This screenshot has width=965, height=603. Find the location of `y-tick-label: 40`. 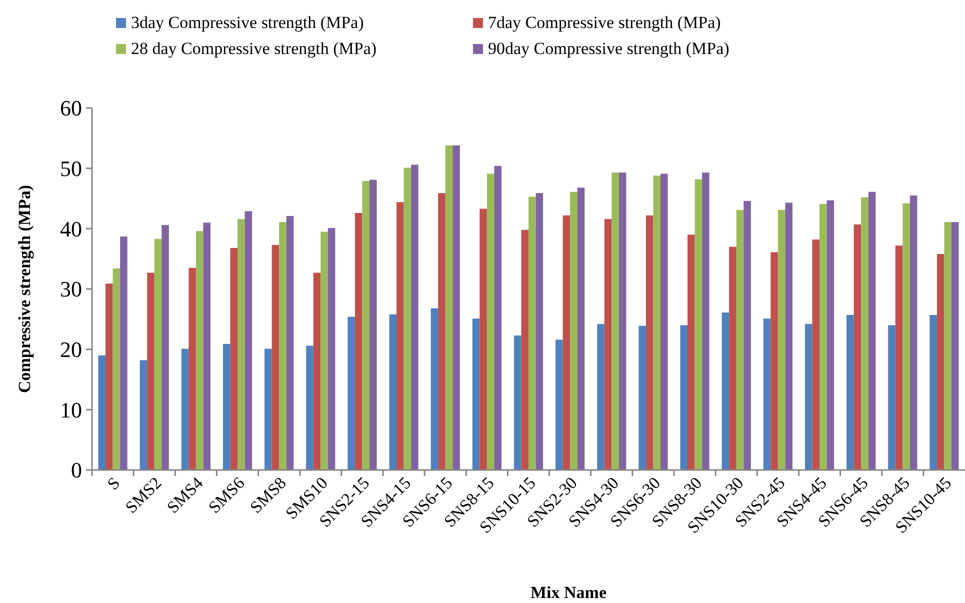

y-tick-label: 40 is located at coordinates (71, 229).